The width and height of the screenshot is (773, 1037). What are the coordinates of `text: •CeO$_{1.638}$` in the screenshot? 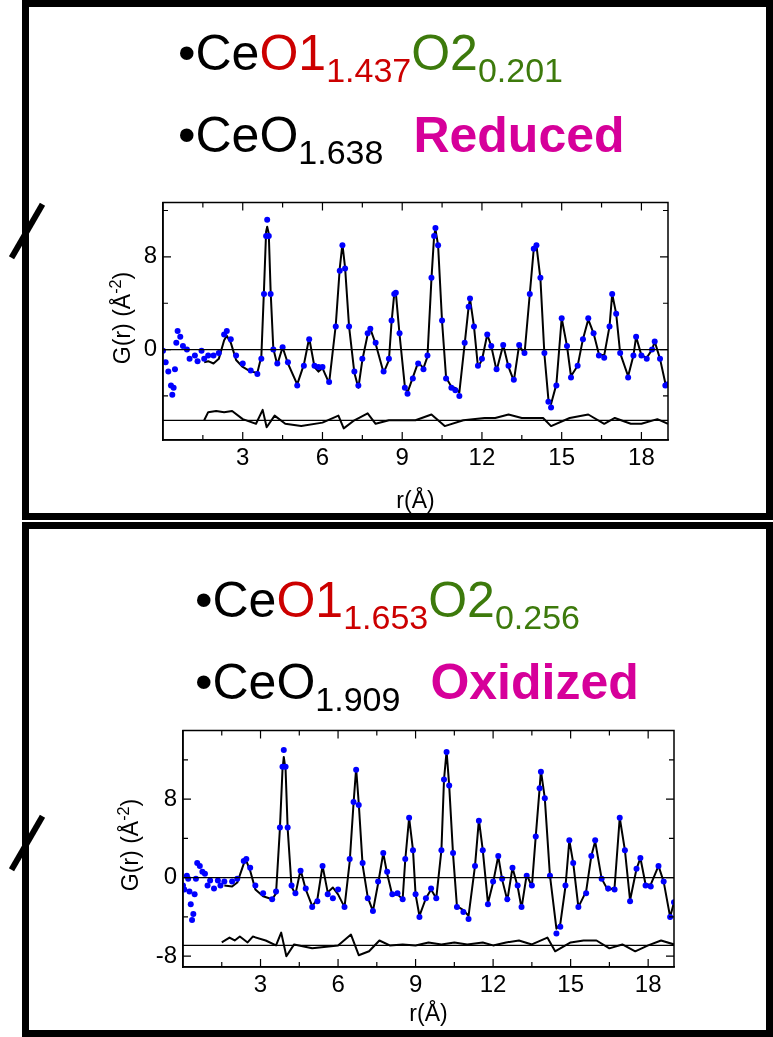 It's located at (281, 139).